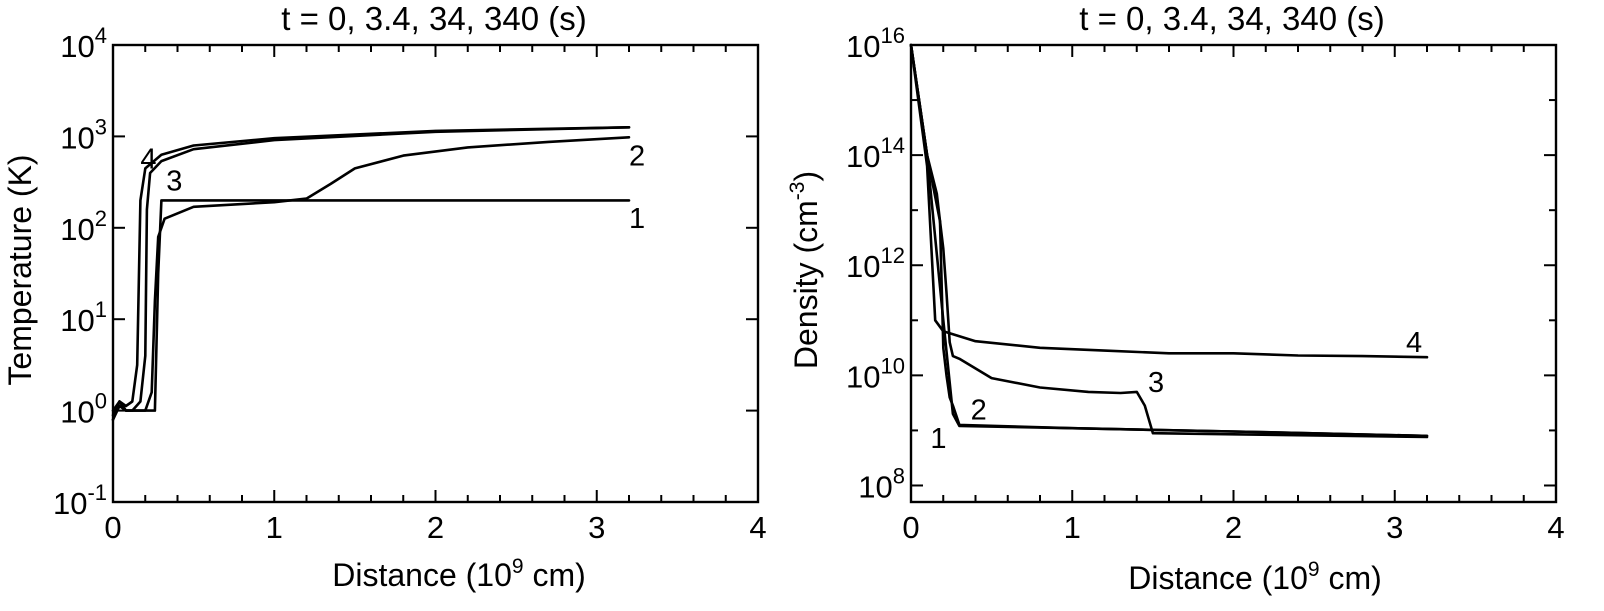 The image size is (1604, 611). I want to click on temperature-series-label-3: 3, so click(174, 181).